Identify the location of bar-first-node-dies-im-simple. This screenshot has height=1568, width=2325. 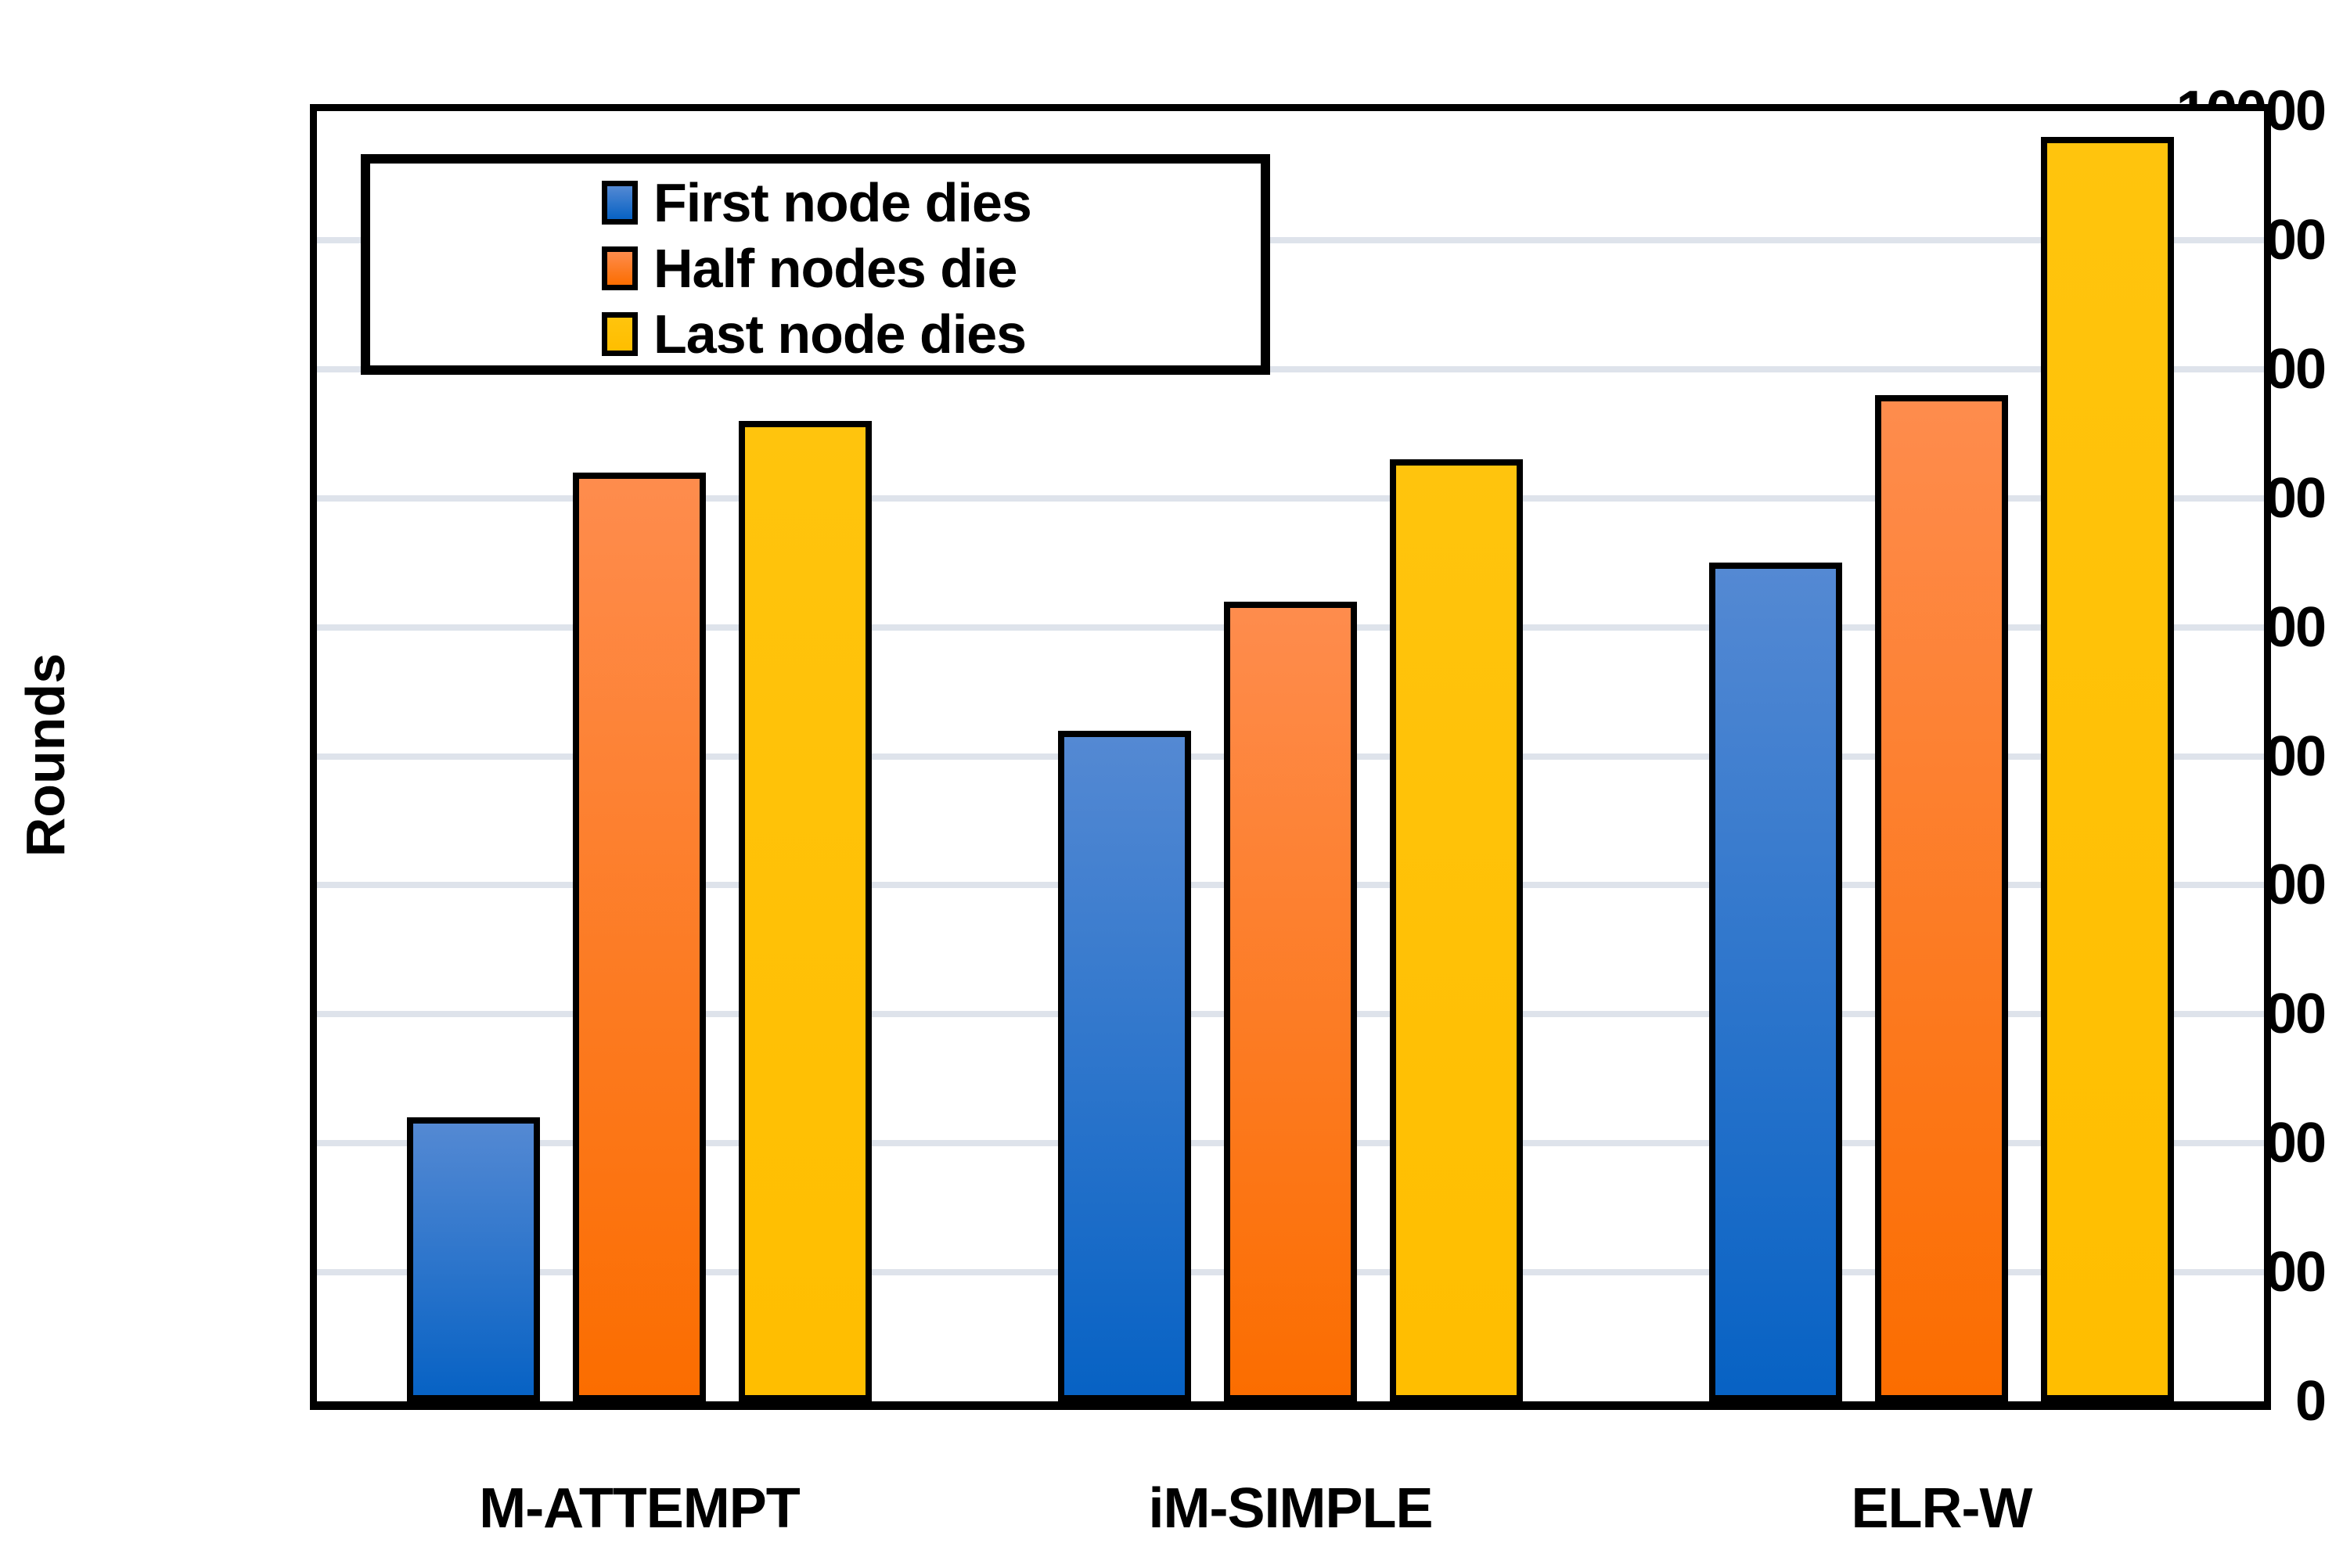
(1124, 1066).